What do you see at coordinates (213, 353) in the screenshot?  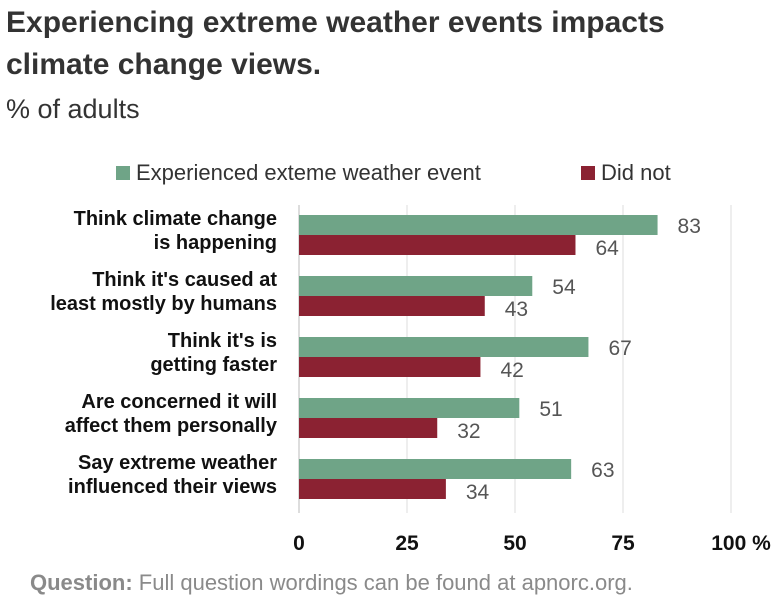 I see `category-label: Think it's is getting faster` at bounding box center [213, 353].